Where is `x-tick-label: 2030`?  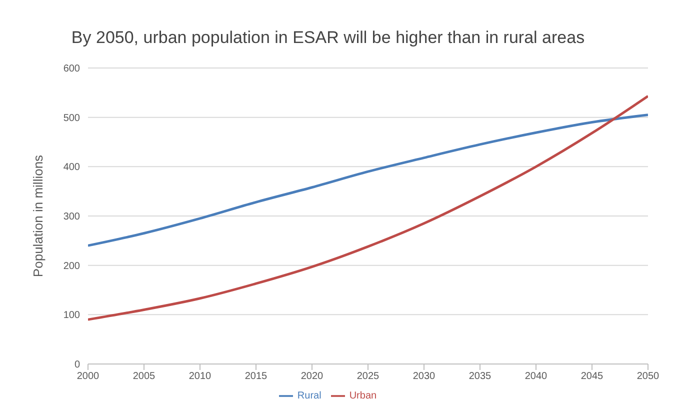 x-tick-label: 2030 is located at coordinates (424, 376).